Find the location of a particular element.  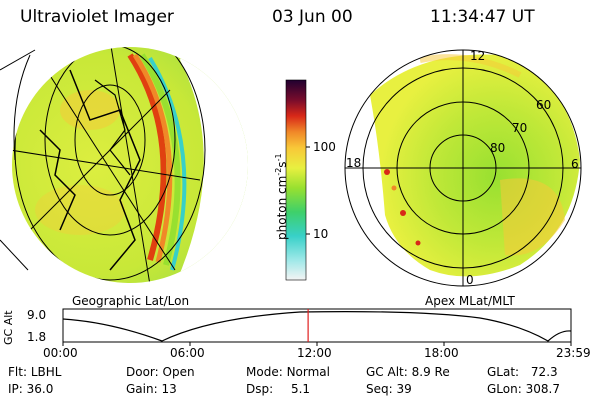

altitude-xtick: 18:00 is located at coordinates (441, 353).